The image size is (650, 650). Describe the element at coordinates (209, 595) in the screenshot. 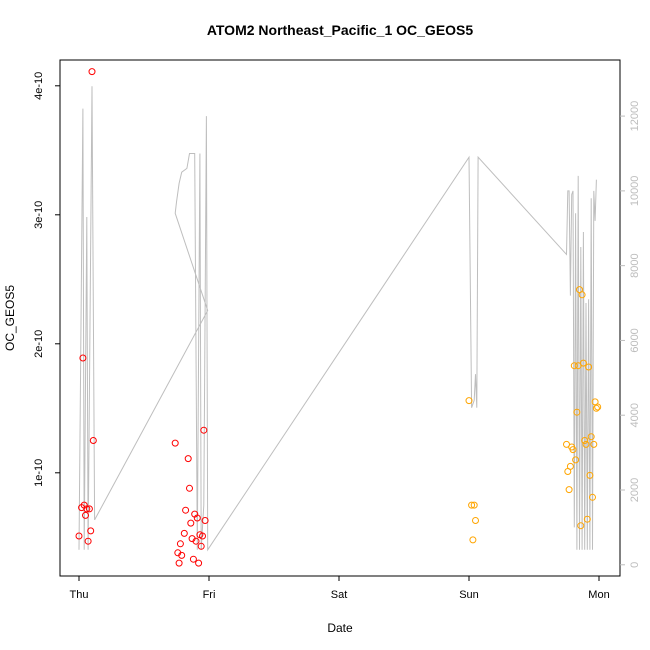

I see `x-tick-label: Fri` at that location.